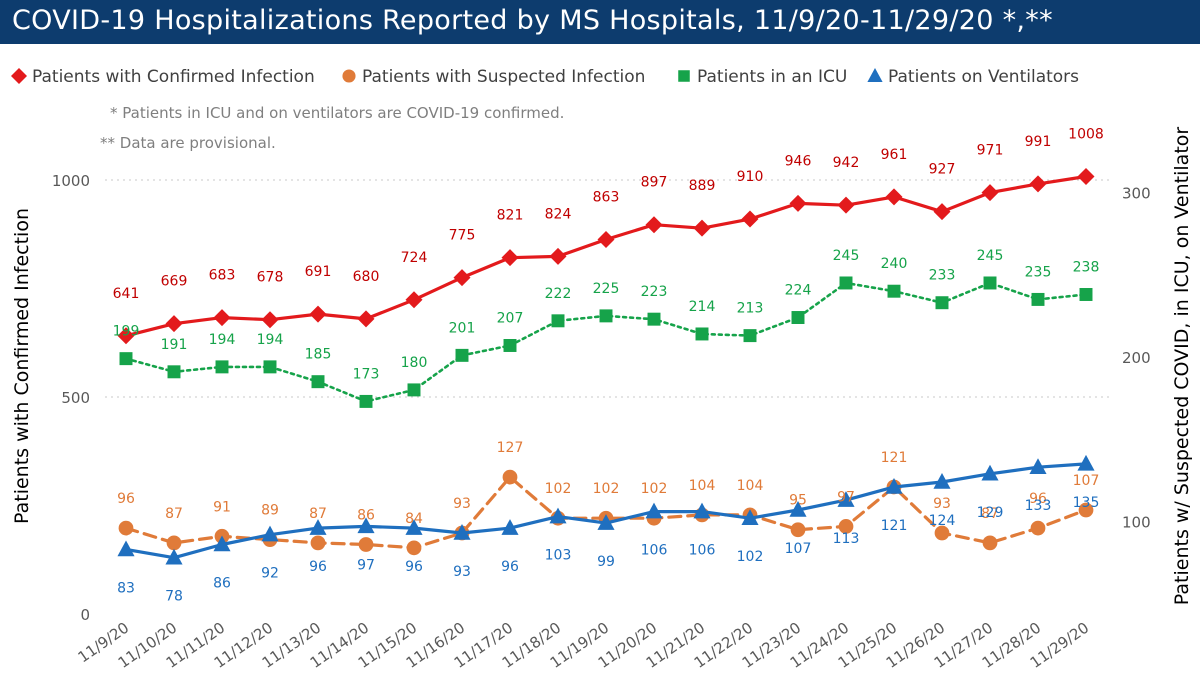 The image size is (1200, 677). Describe the element at coordinates (126, 332) in the screenshot. I see `series-3-data-label: 199` at that location.